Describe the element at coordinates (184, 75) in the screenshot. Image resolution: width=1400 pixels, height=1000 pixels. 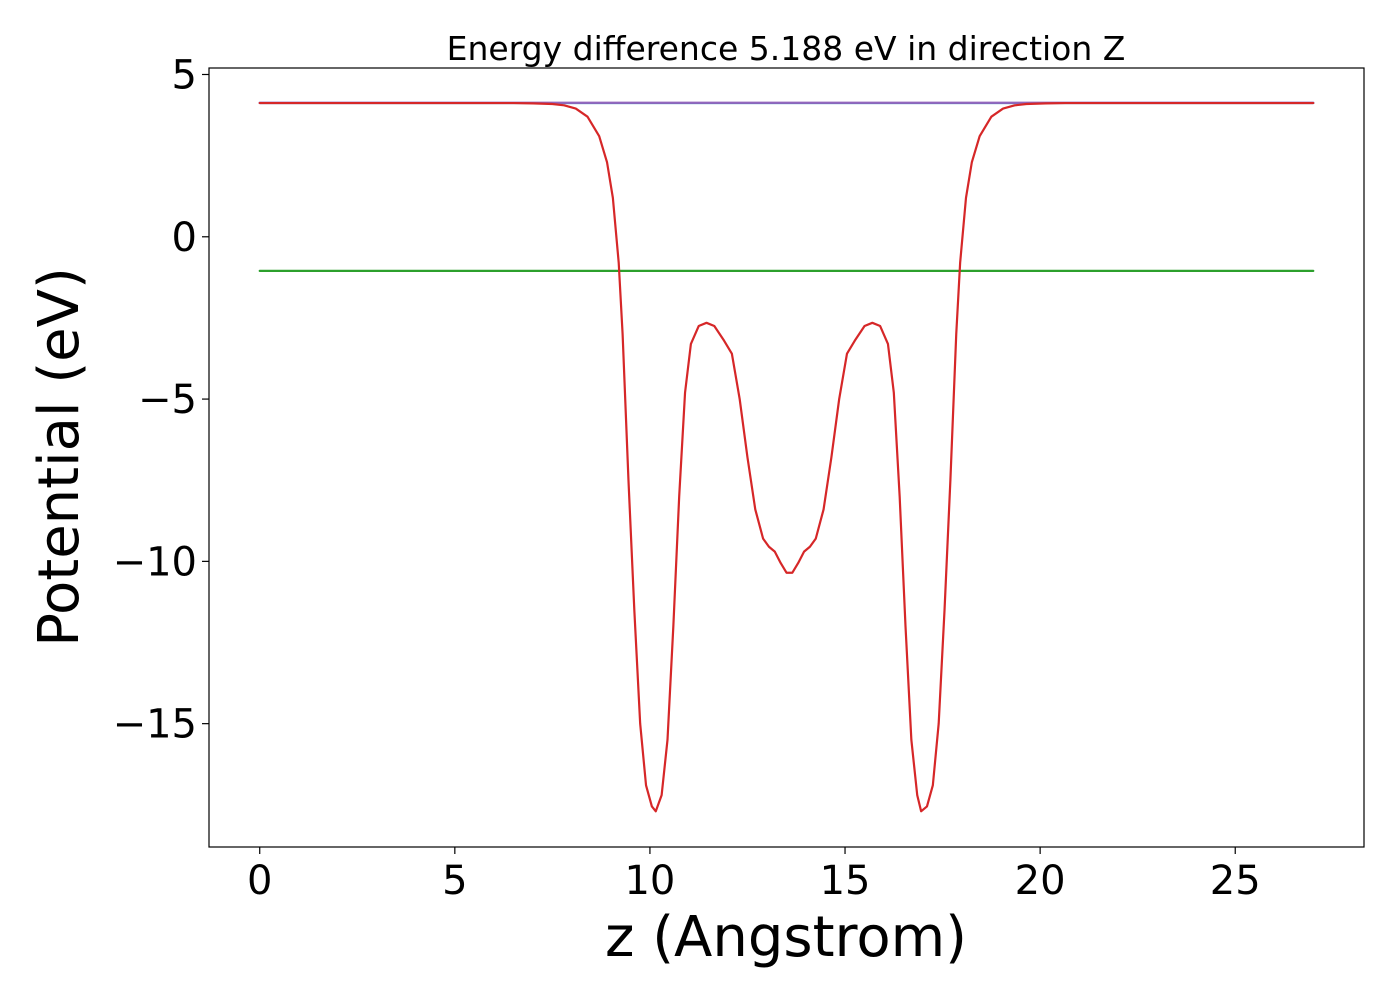
I see `y-tick-label: 5` at that location.